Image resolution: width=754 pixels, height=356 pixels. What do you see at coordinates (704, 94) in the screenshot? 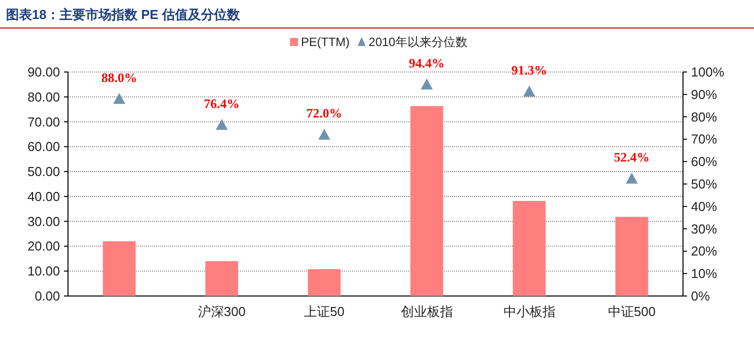
I see `y2-tick-label: 90%` at bounding box center [704, 94].